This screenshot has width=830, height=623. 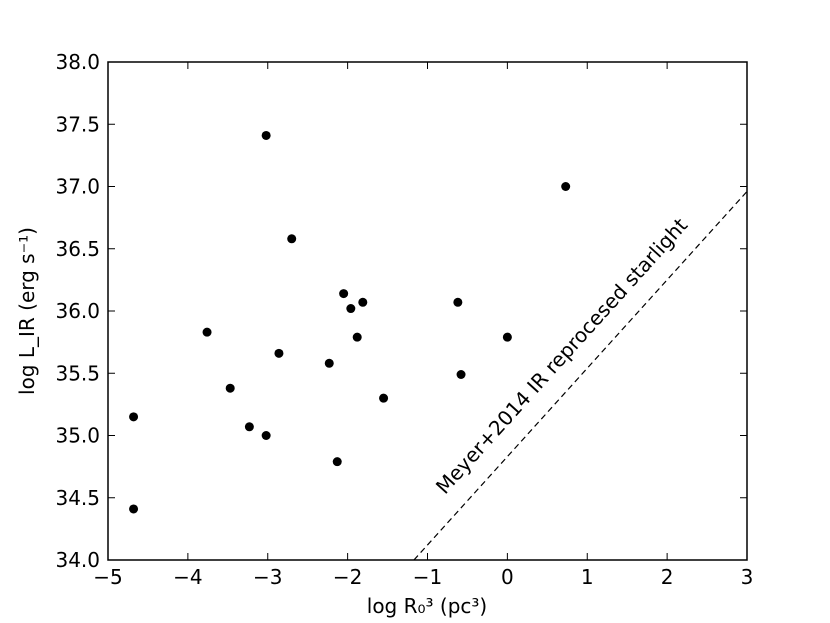 I want to click on y-tick-label: 34.5, so click(x=77, y=498).